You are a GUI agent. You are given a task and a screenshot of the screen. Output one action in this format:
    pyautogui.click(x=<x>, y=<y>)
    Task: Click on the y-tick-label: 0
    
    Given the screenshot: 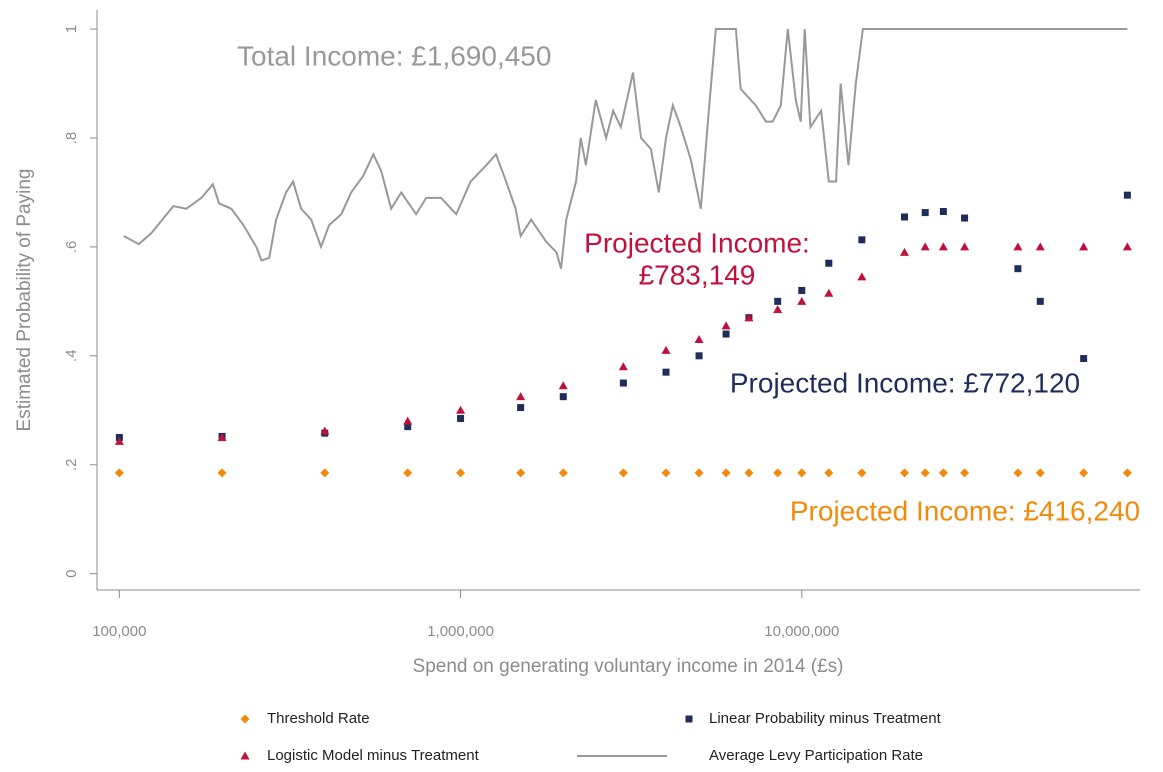 What is the action you would take?
    pyautogui.click(x=71, y=573)
    